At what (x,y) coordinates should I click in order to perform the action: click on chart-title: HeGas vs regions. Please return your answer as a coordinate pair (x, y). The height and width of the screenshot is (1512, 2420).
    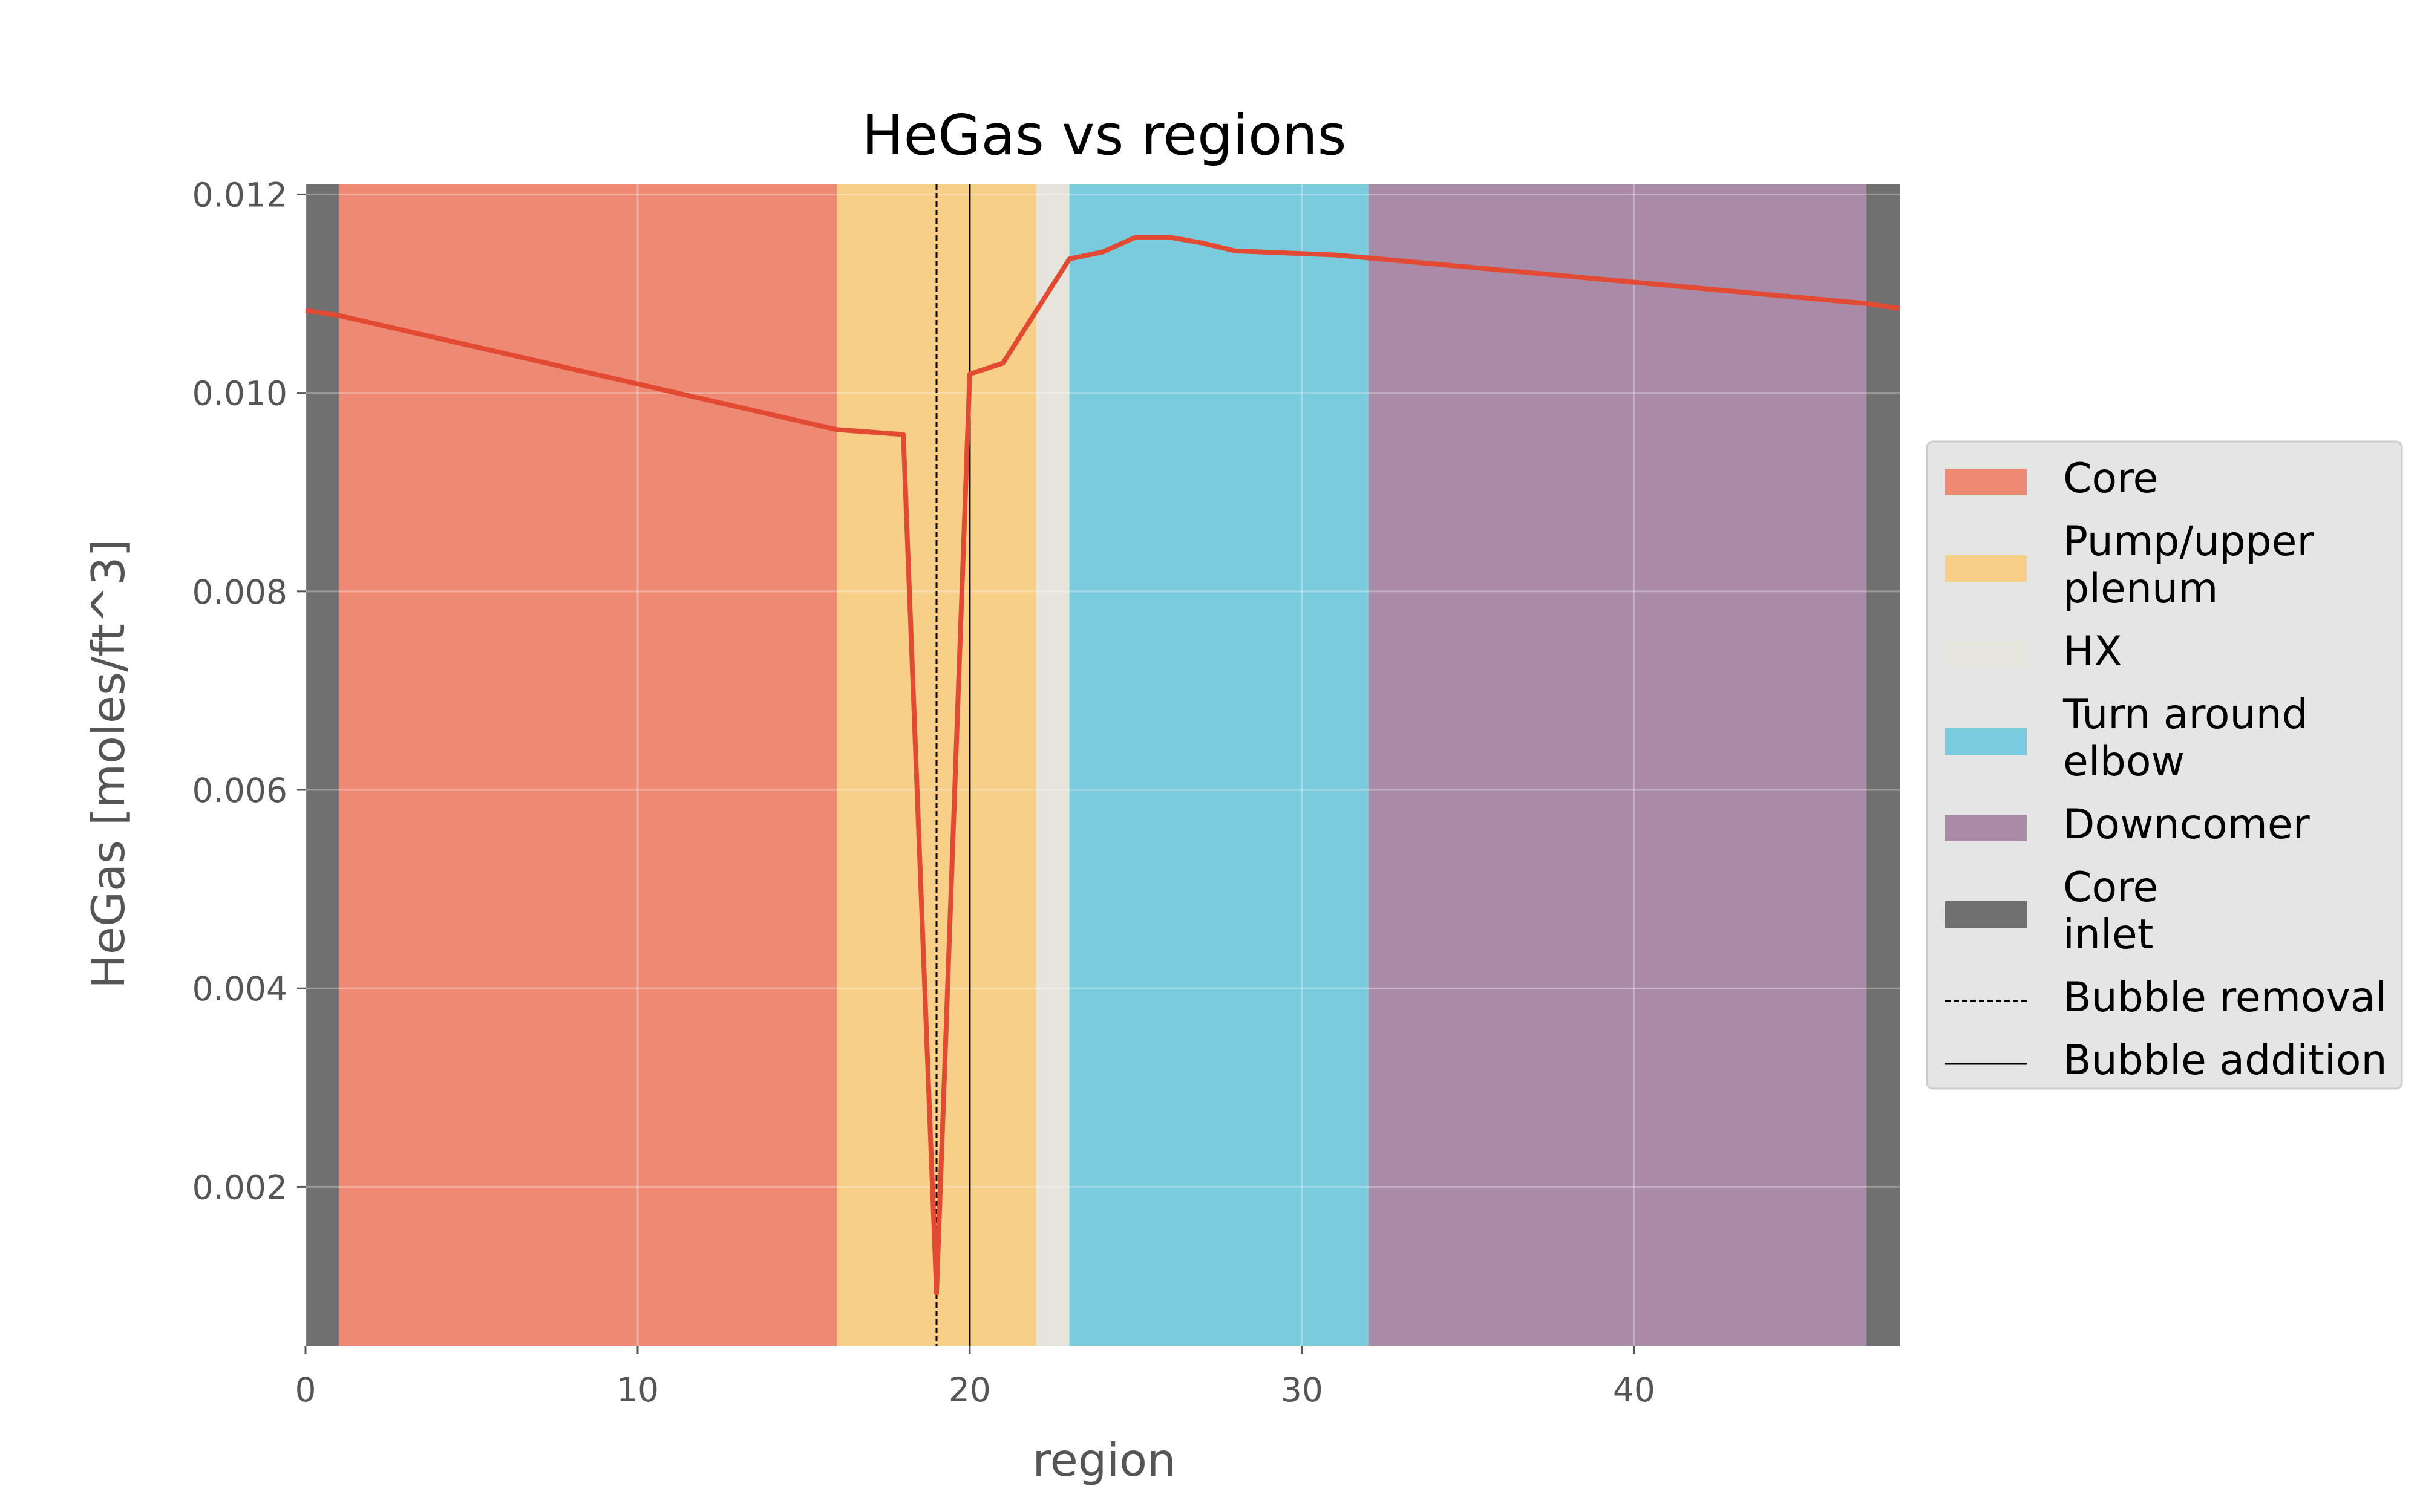
    Looking at the image, I should click on (1104, 135).